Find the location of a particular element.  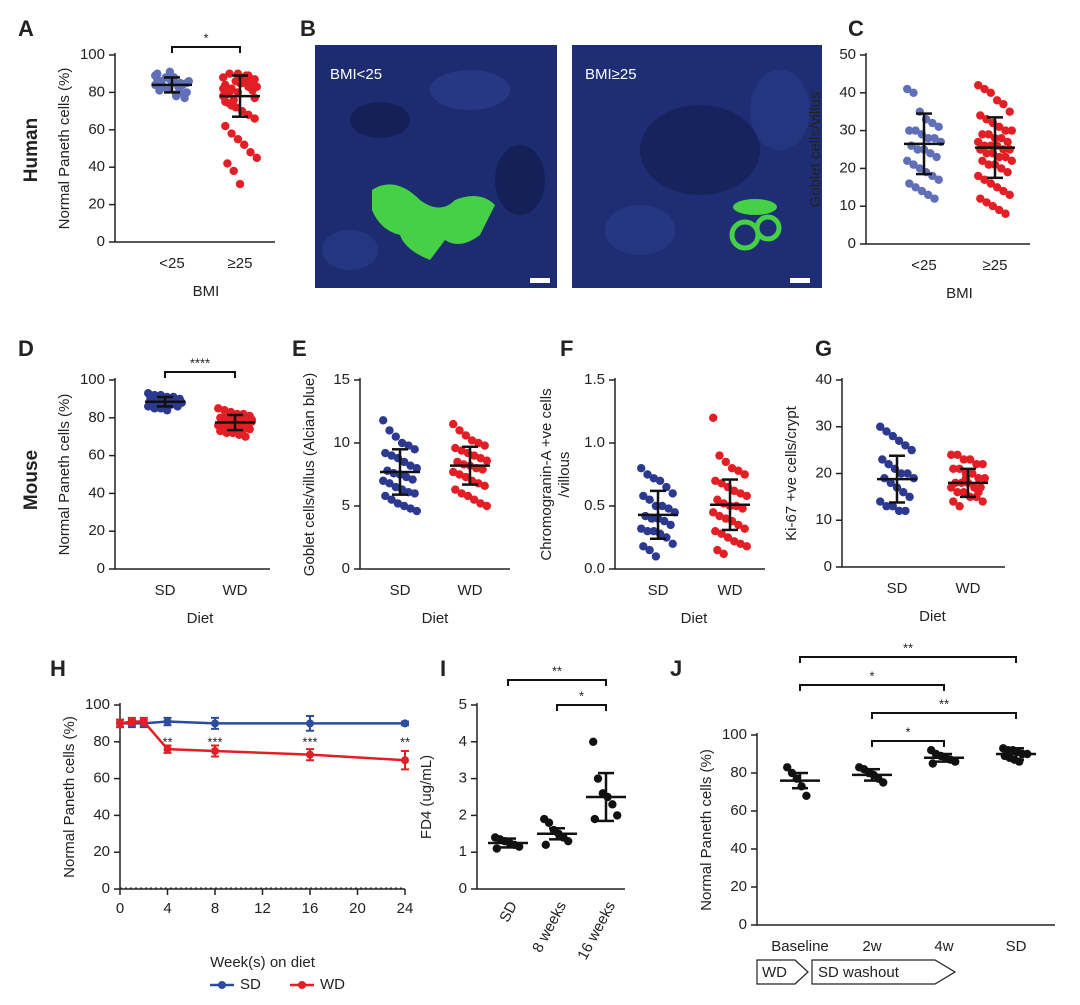

panel-letter: E is located at coordinates (299, 348).